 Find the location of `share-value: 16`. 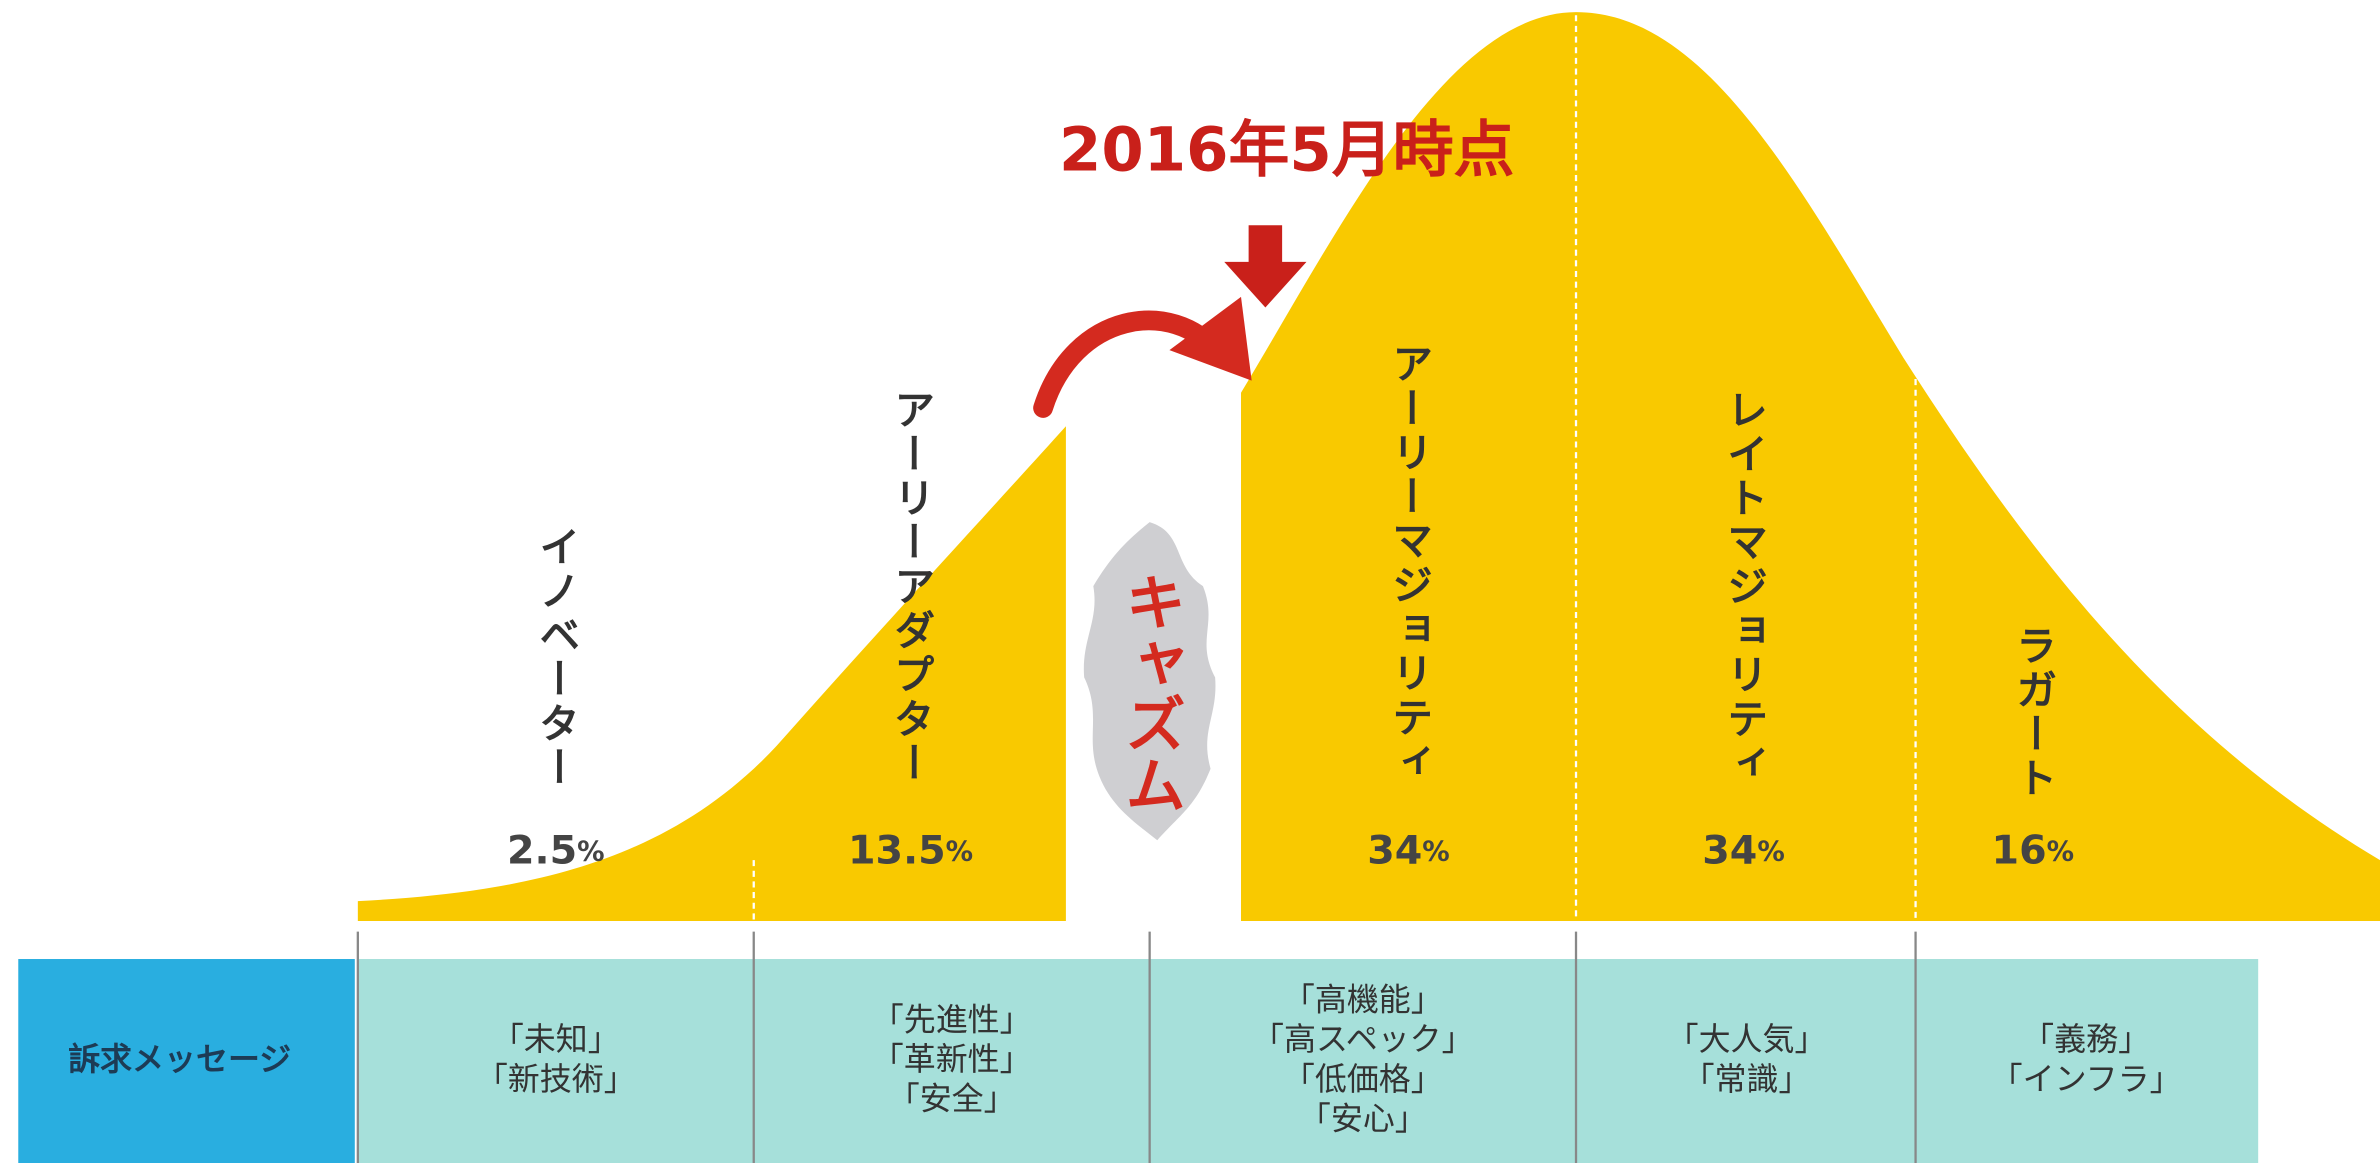

share-value: 16 is located at coordinates (2019, 850).